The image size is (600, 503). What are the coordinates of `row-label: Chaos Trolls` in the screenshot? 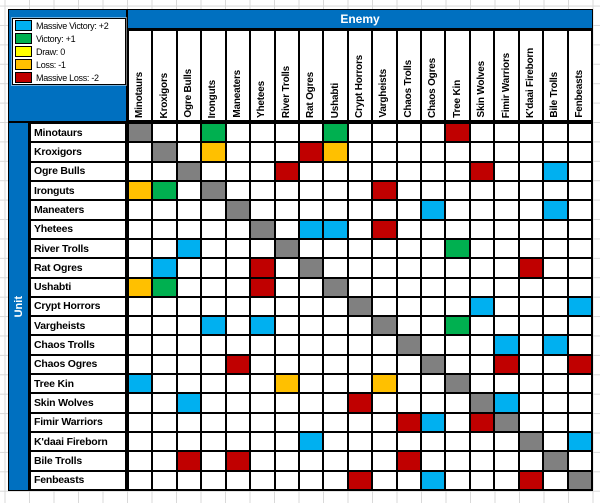 It's located at (78, 345).